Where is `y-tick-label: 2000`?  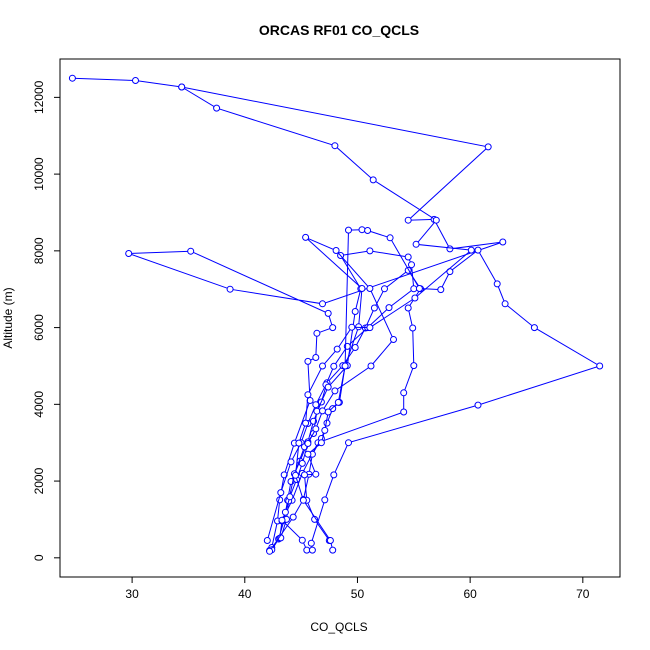 y-tick-label: 2000 is located at coordinates (39, 480).